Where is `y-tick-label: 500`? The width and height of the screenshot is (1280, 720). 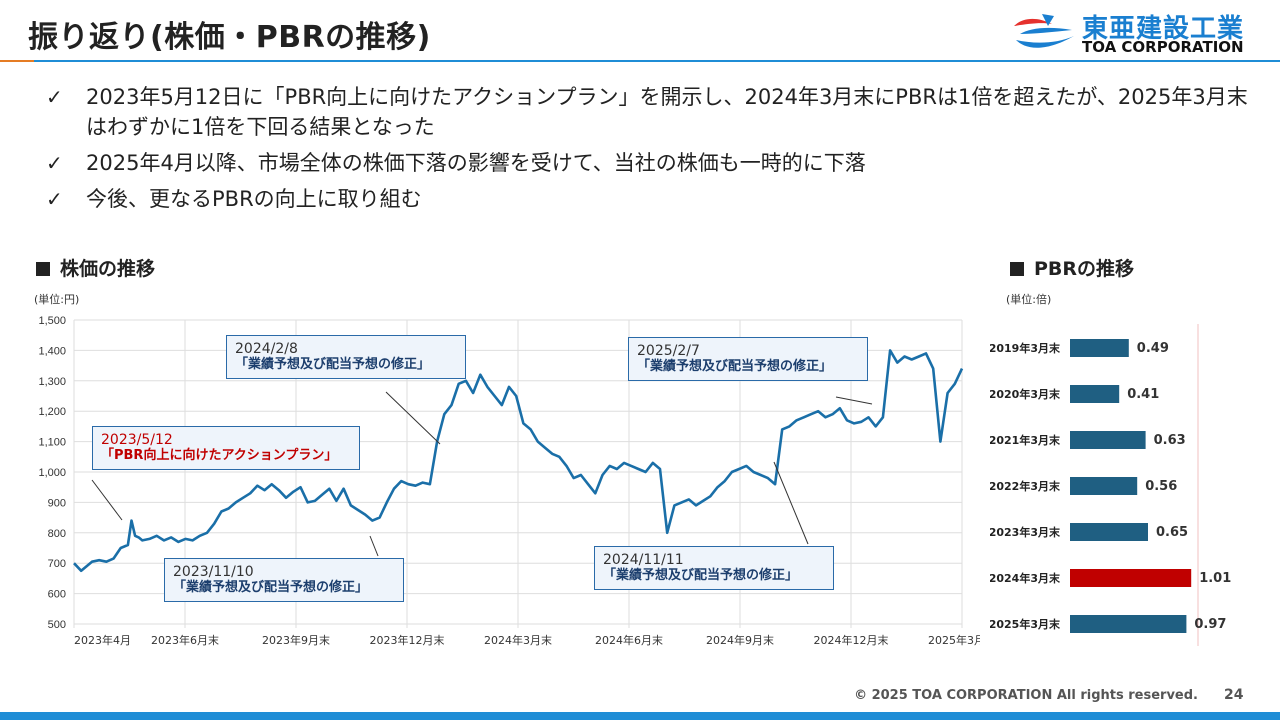
y-tick-label: 500 is located at coordinates (57, 625).